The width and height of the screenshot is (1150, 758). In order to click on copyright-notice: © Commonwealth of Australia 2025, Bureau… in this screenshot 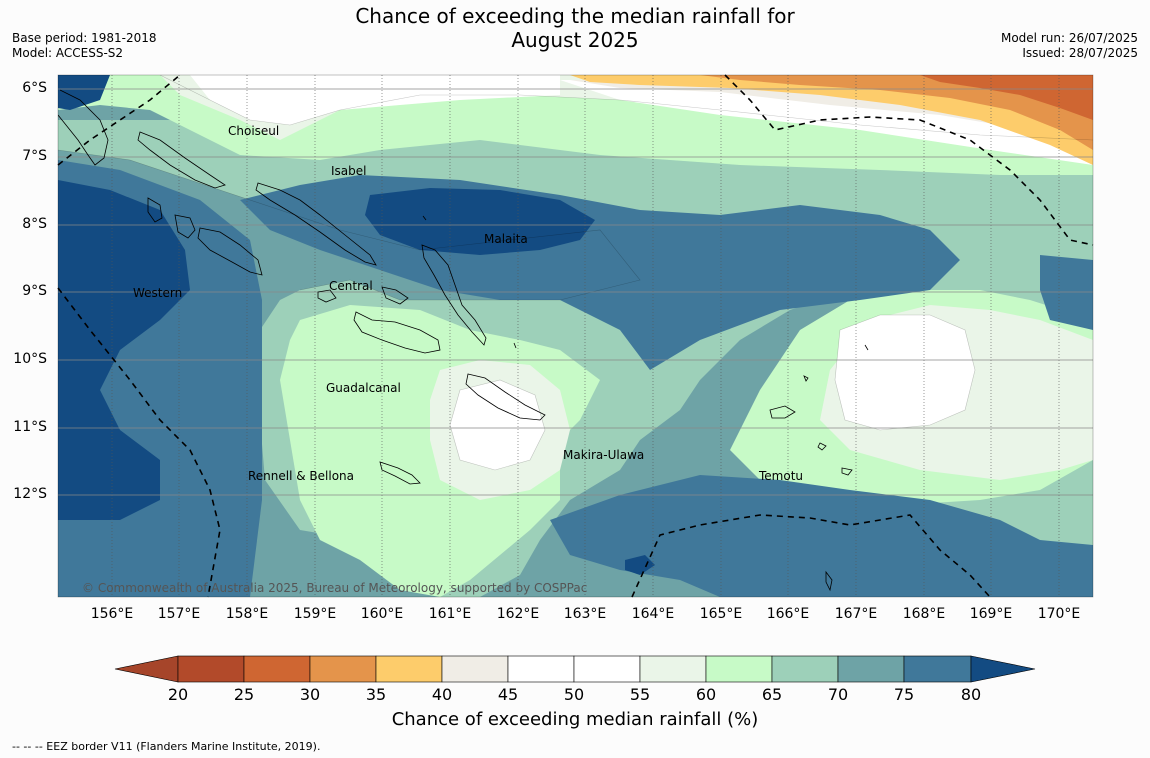, I will do `click(335, 588)`.